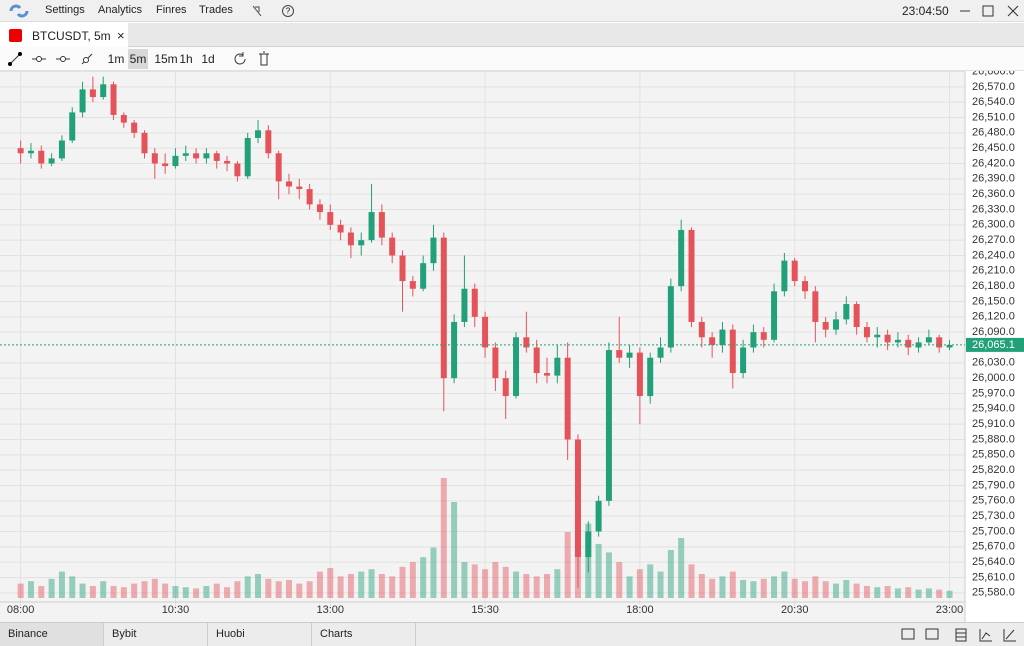  What do you see at coordinates (120, 10) in the screenshot?
I see `menu-item: Analytics` at bounding box center [120, 10].